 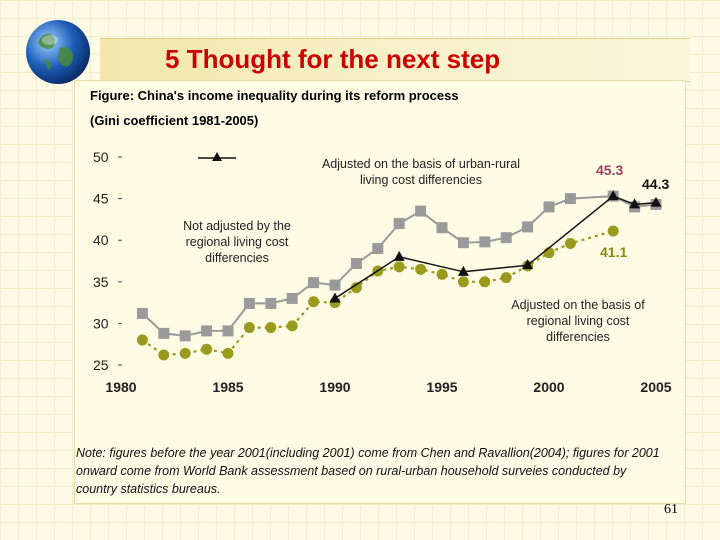 What do you see at coordinates (671, 509) in the screenshot?
I see `page-number: 61` at bounding box center [671, 509].